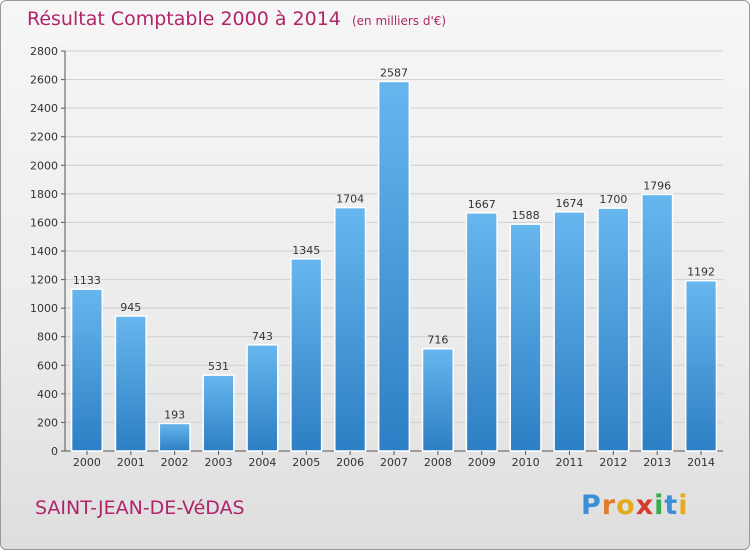 Image resolution: width=750 pixels, height=550 pixels. Describe the element at coordinates (569, 203) in the screenshot. I see `data-label: 1674` at that location.